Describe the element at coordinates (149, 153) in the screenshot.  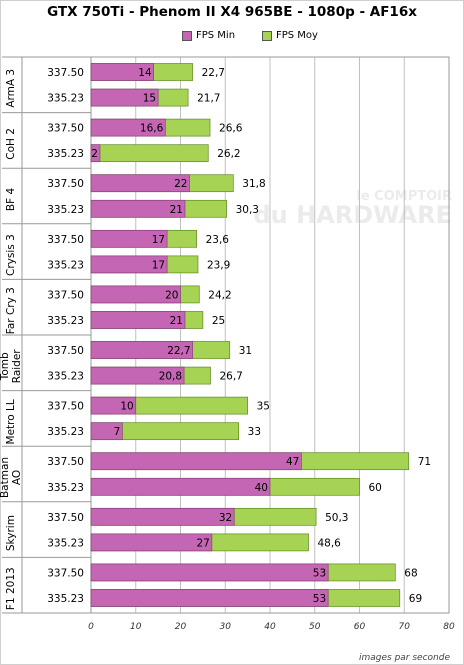
I see `bar-fps-moy` at that location.